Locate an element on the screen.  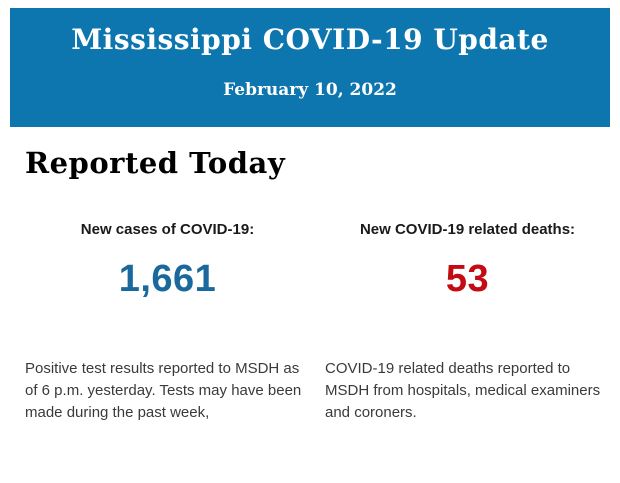
new-cases-value: 1,661 is located at coordinates (167, 279).